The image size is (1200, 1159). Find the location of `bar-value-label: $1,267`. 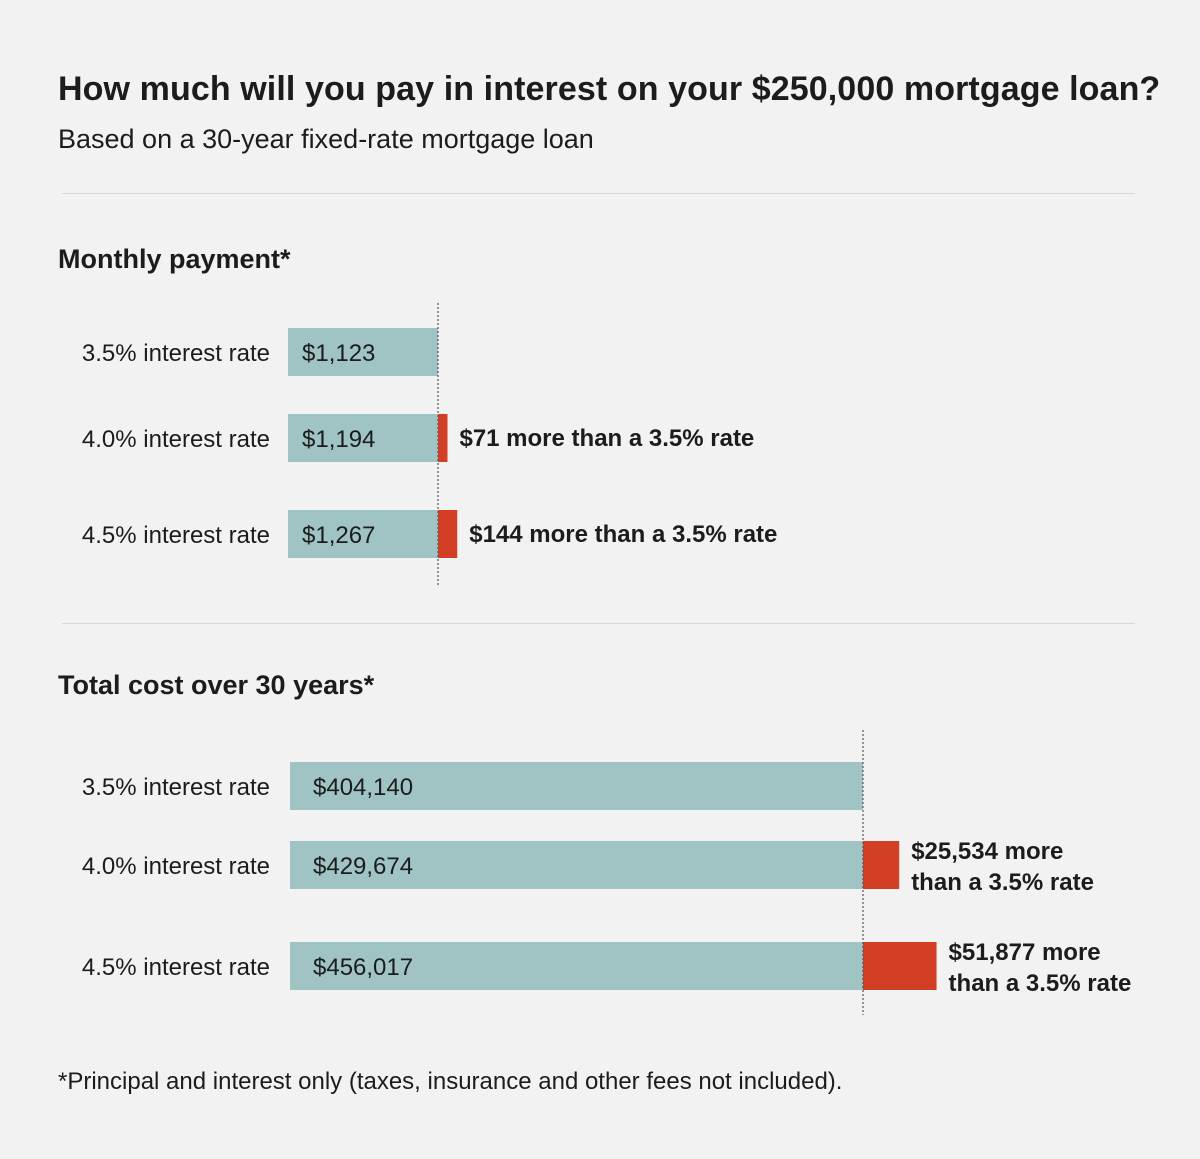

bar-value-label: $1,267 is located at coordinates (338, 535).